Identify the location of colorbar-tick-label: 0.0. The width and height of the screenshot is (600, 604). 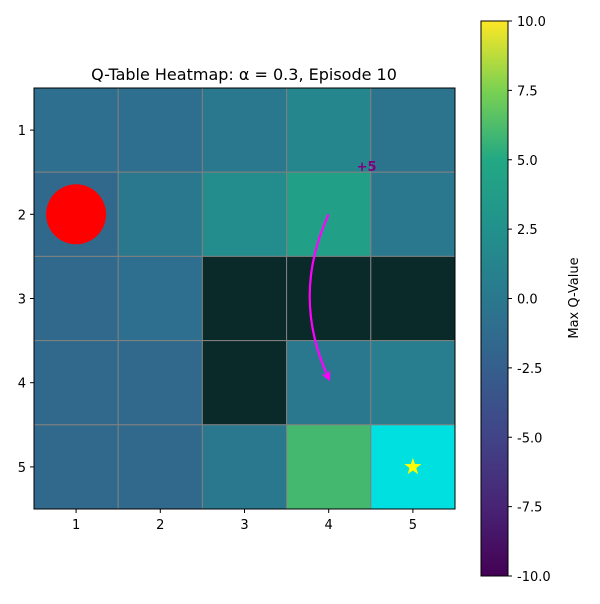
(527, 300).